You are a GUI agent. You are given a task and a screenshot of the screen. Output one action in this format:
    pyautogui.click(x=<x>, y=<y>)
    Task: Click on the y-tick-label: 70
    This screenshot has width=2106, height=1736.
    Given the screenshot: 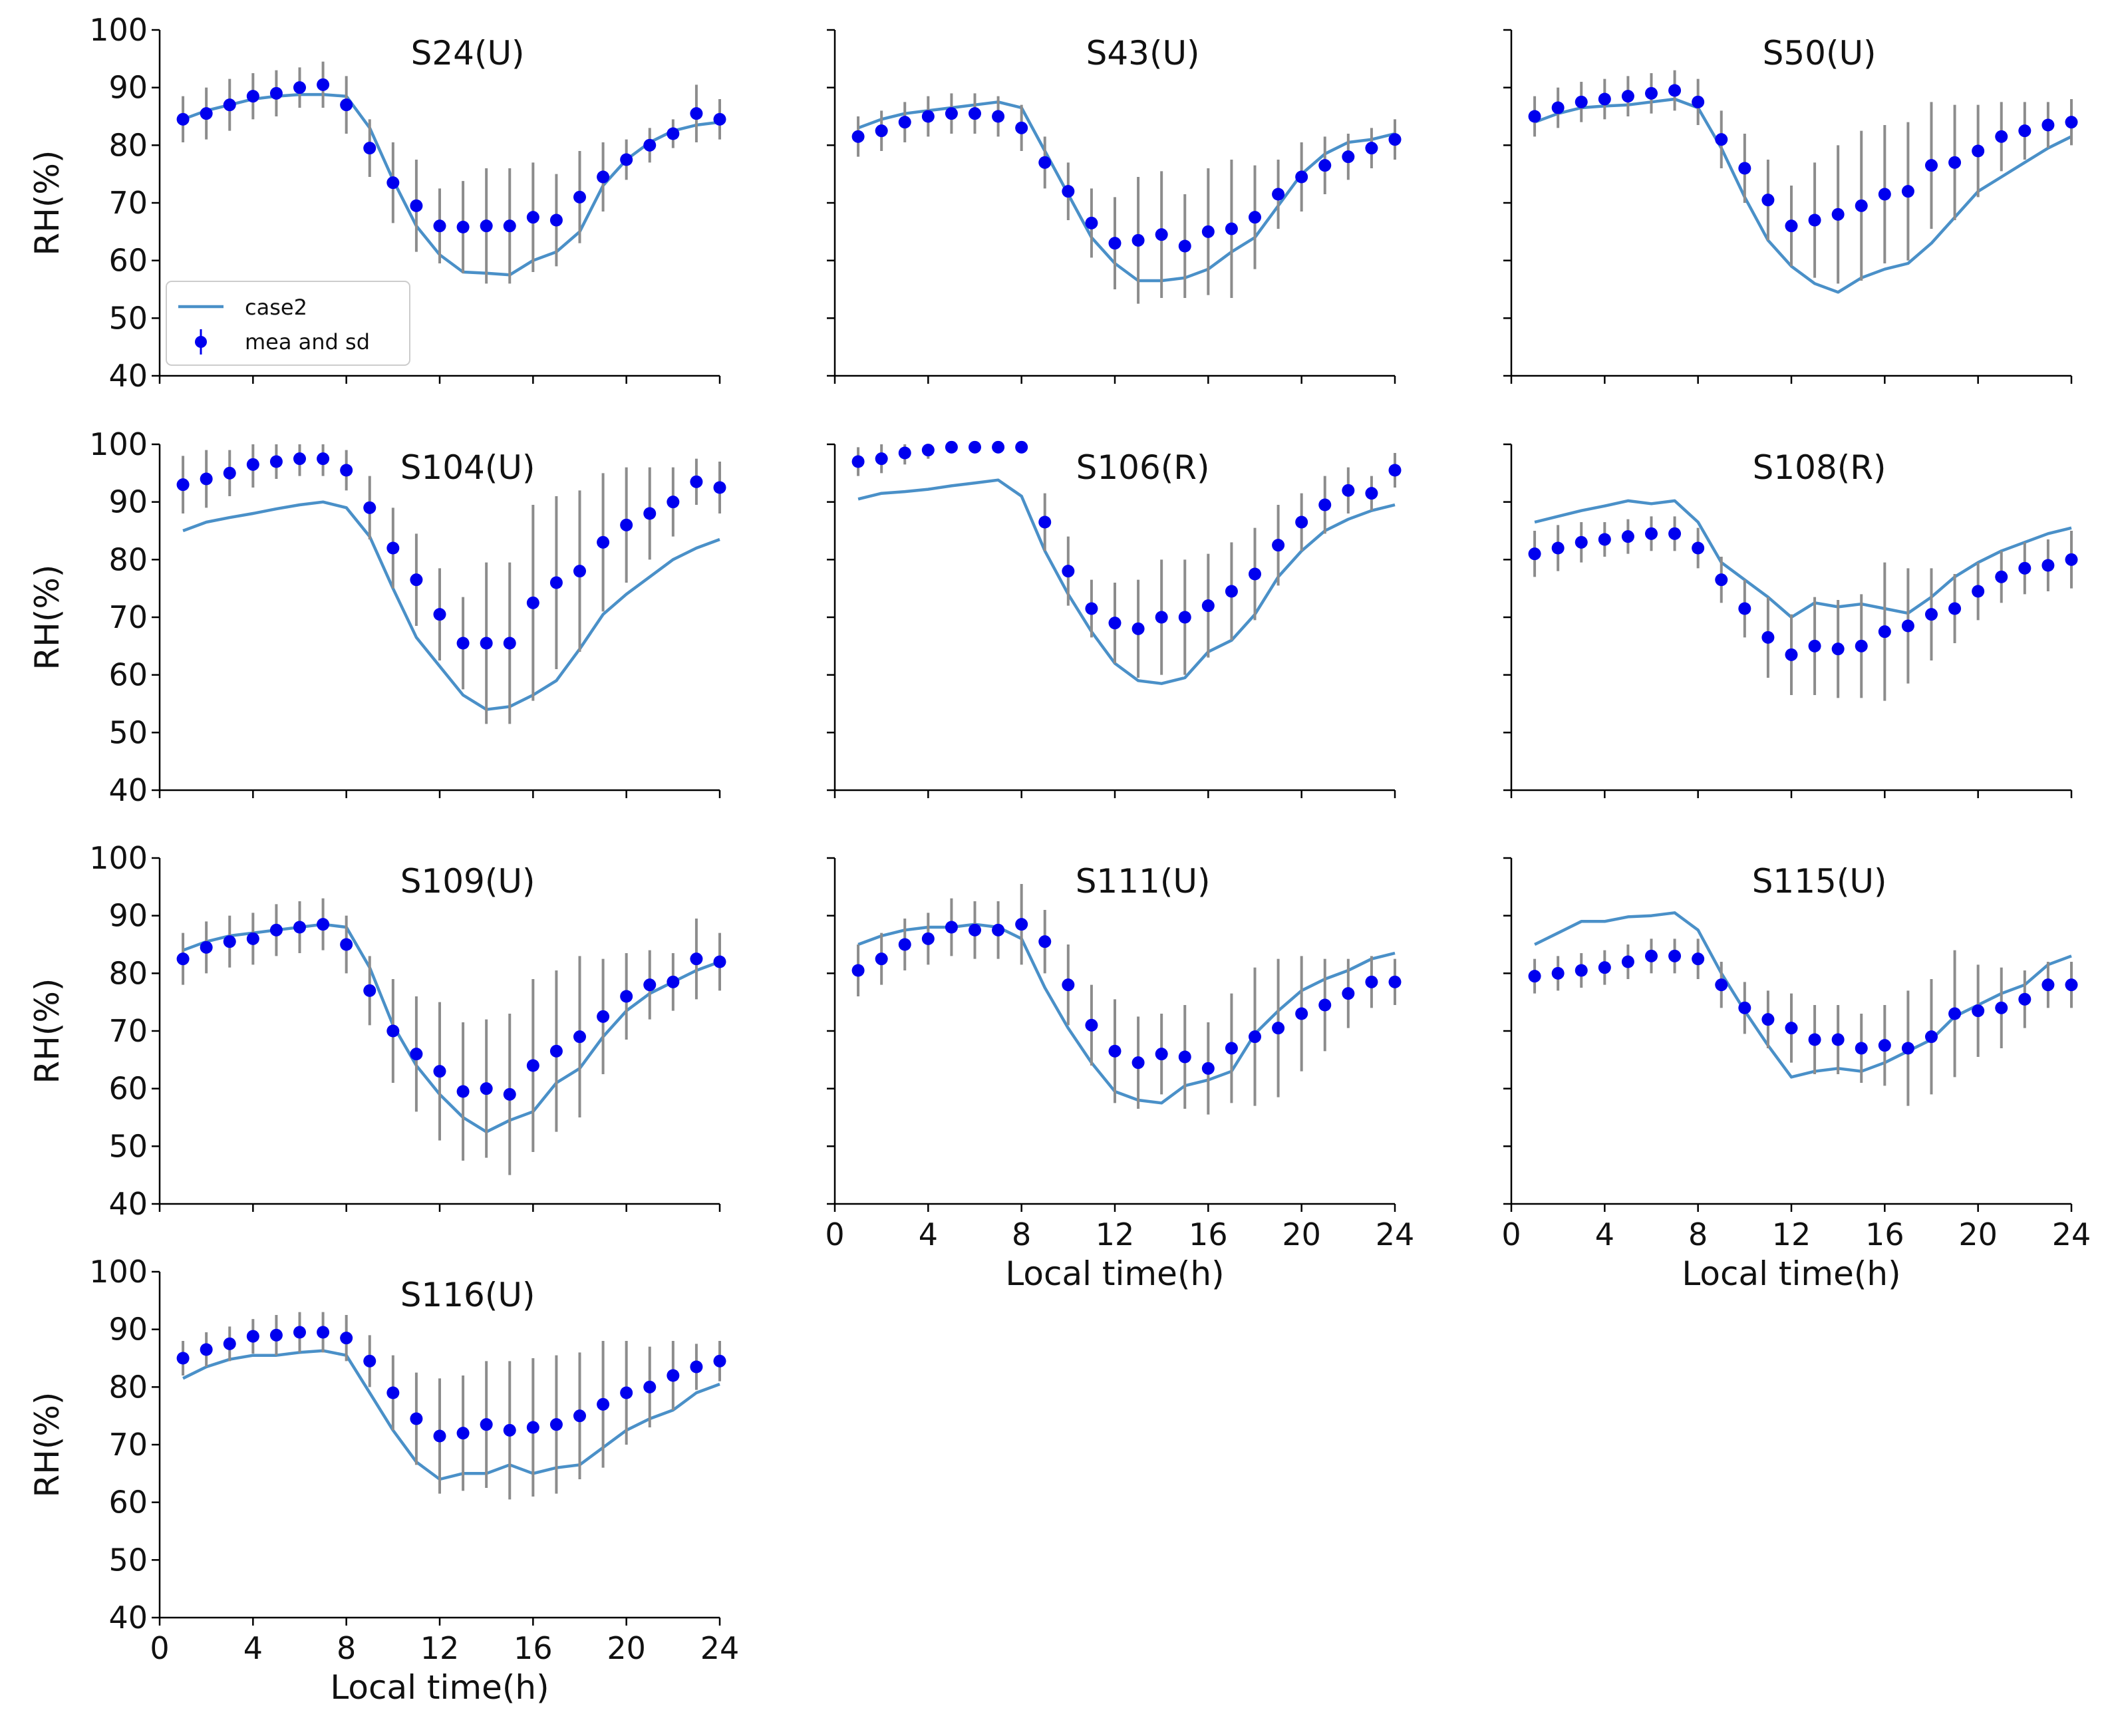 What is the action you would take?
    pyautogui.click(x=128, y=1445)
    